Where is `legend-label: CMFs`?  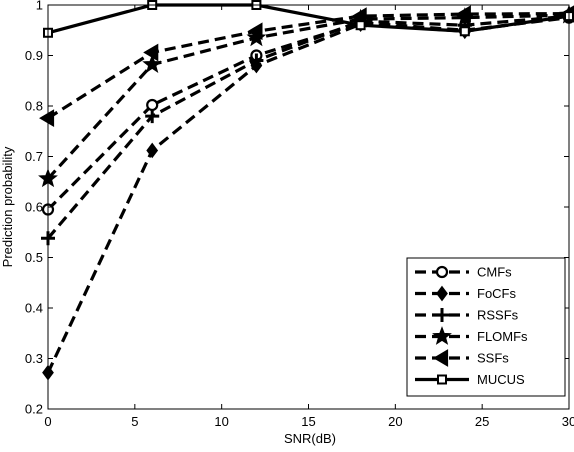 legend-label: CMFs is located at coordinates (494, 272).